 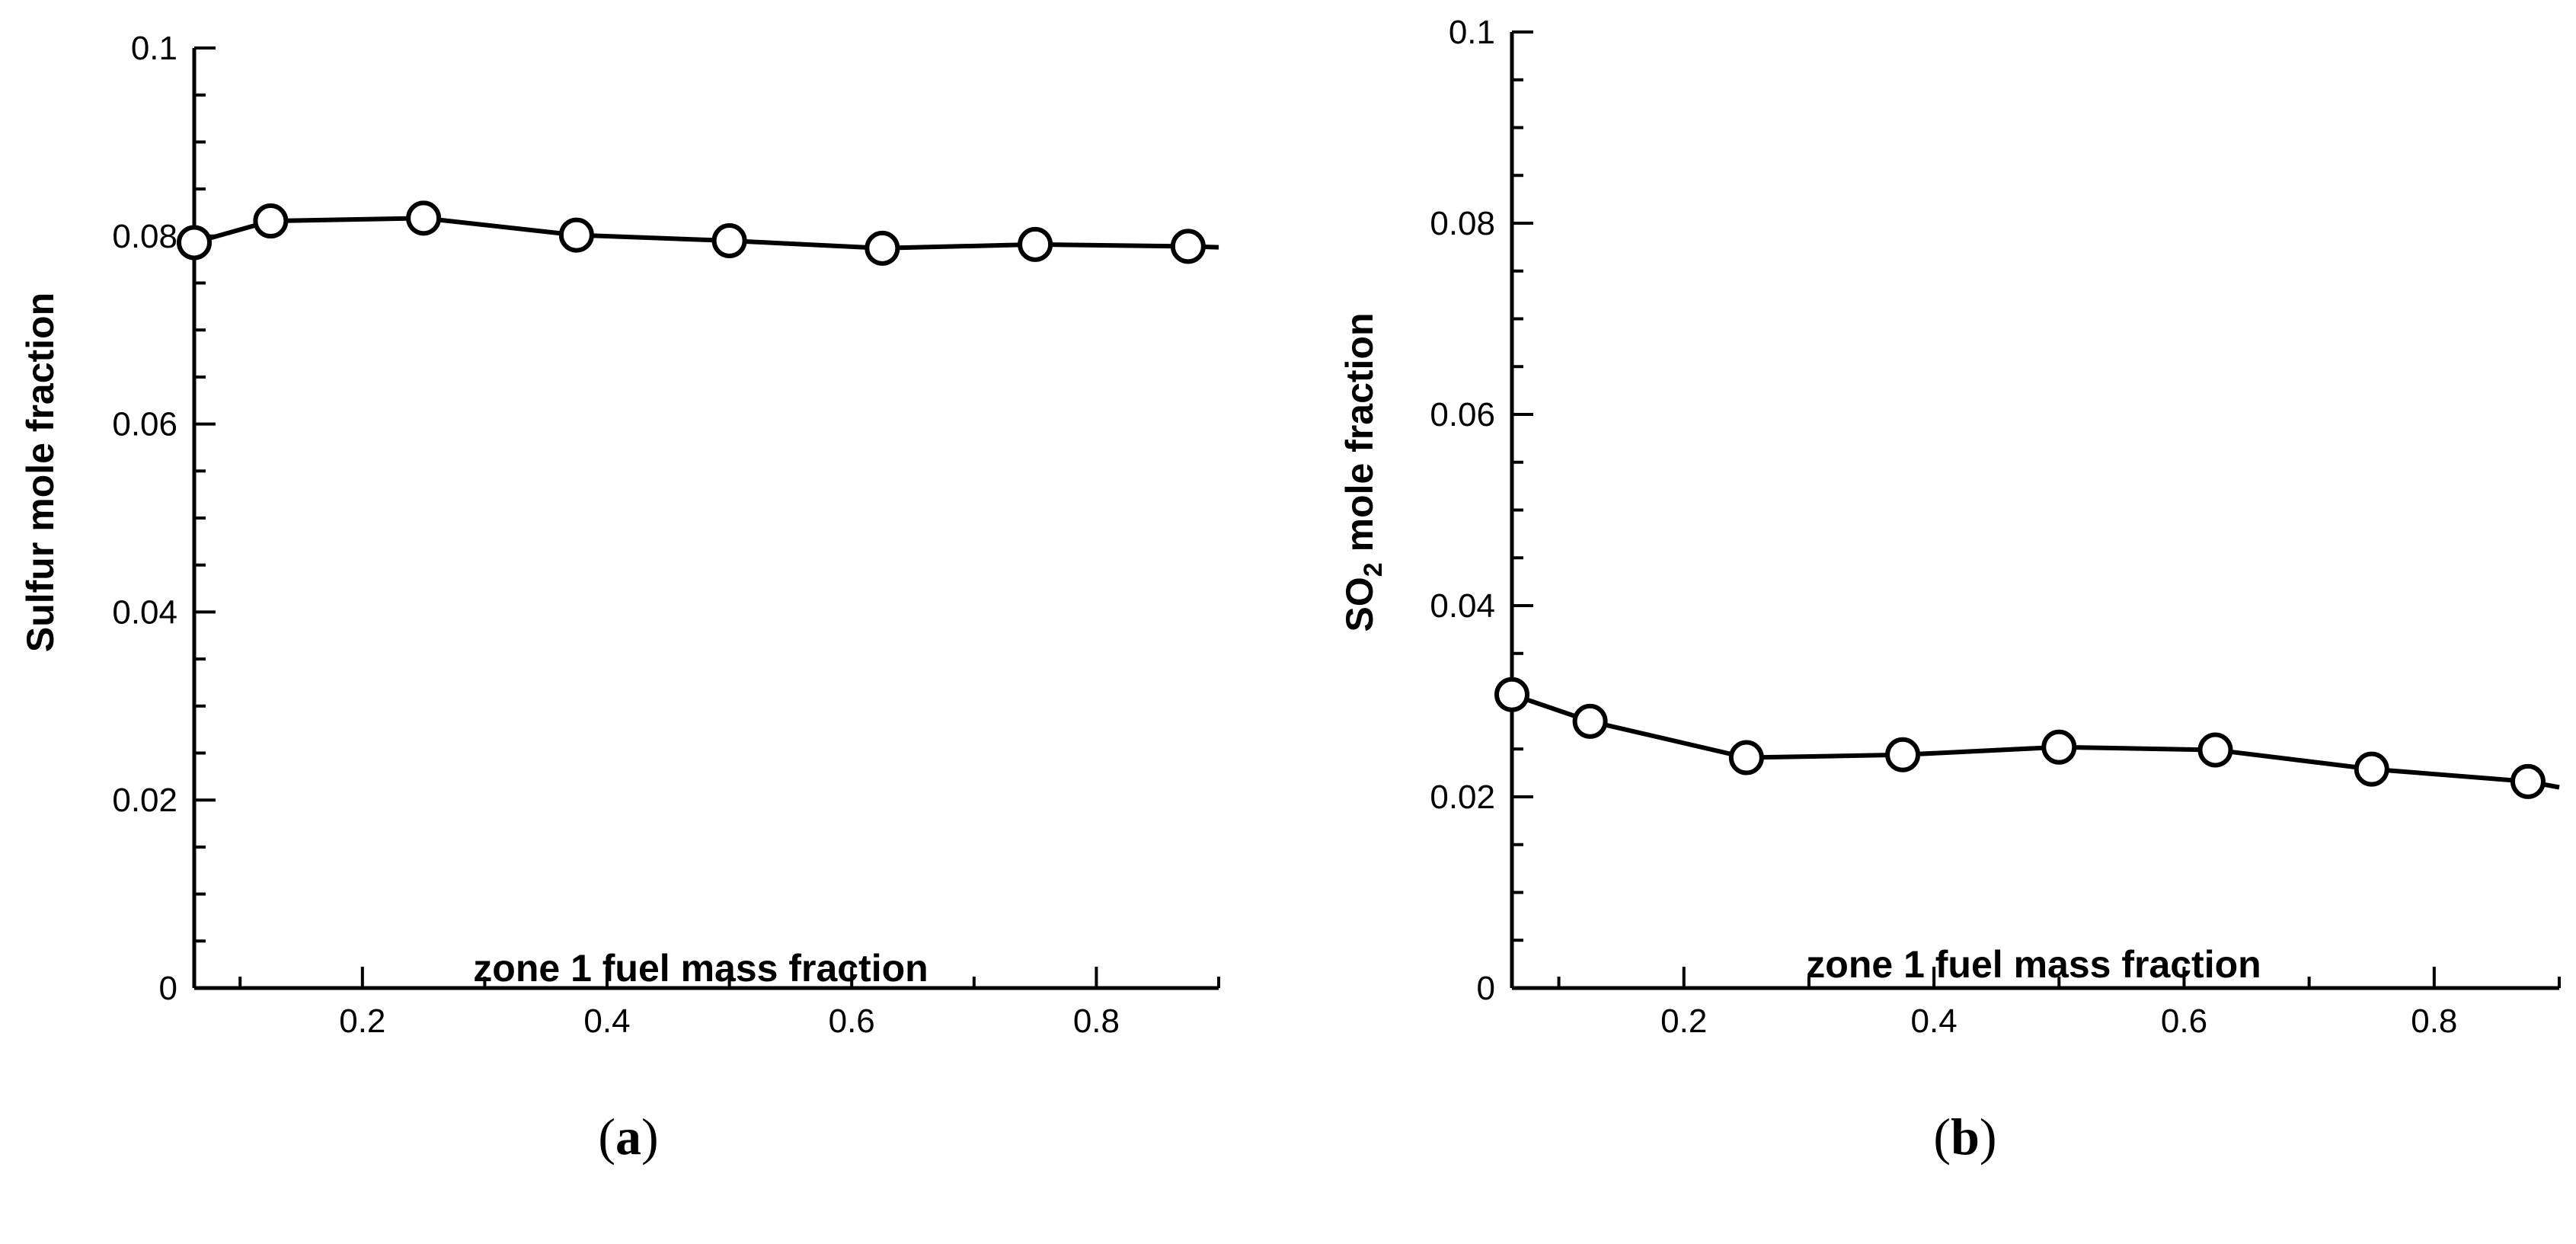 I want to click on panel-label-a-letter: a, so click(x=628, y=1137).